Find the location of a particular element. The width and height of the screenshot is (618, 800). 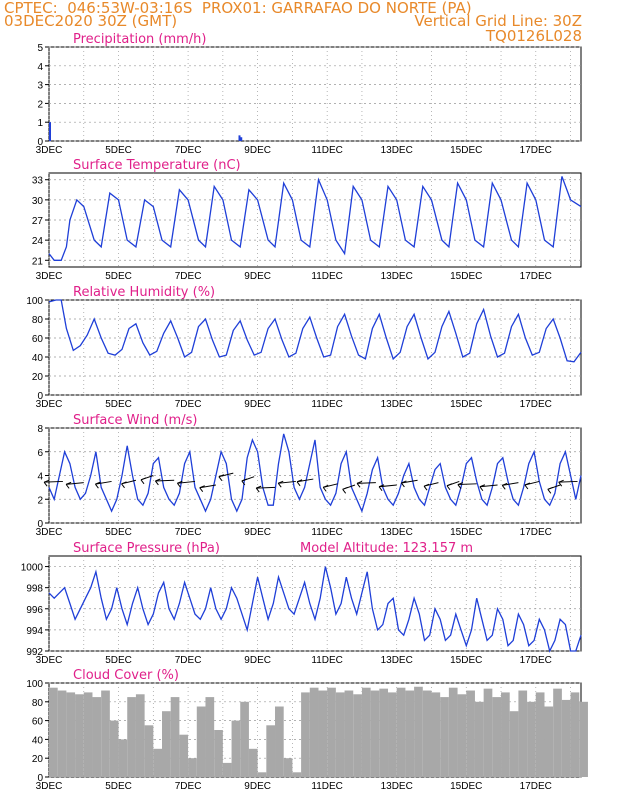

panel-title: Precipitation (mm/h) is located at coordinates (139, 39).